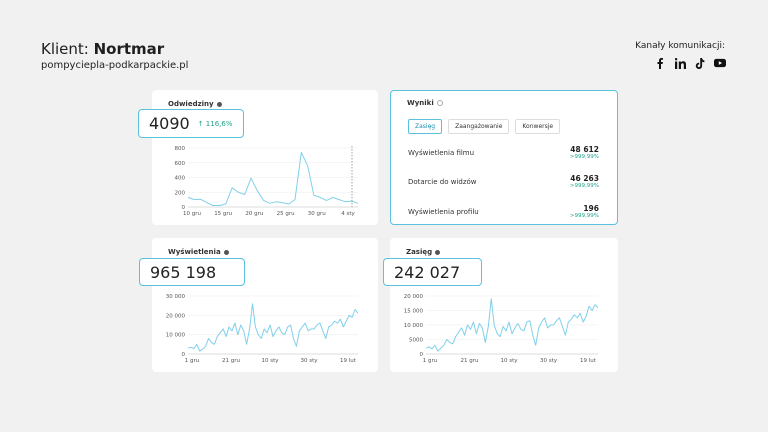 The image size is (768, 432). What do you see at coordinates (503, 212) in the screenshot?
I see `metric-row: Wyświetlenia profilu 196 >999,99%` at bounding box center [503, 212].